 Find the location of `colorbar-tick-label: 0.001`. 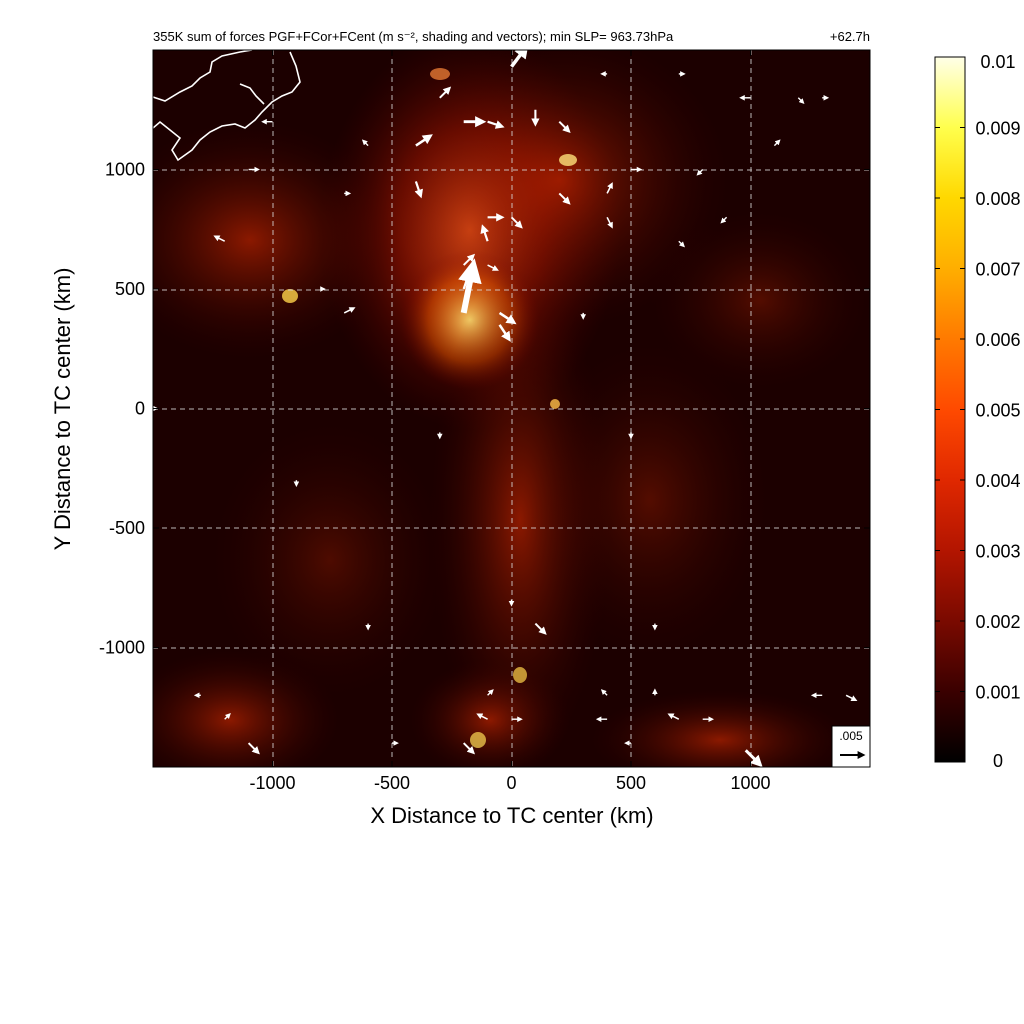

colorbar-tick-label: 0.001 is located at coordinates (997, 693).